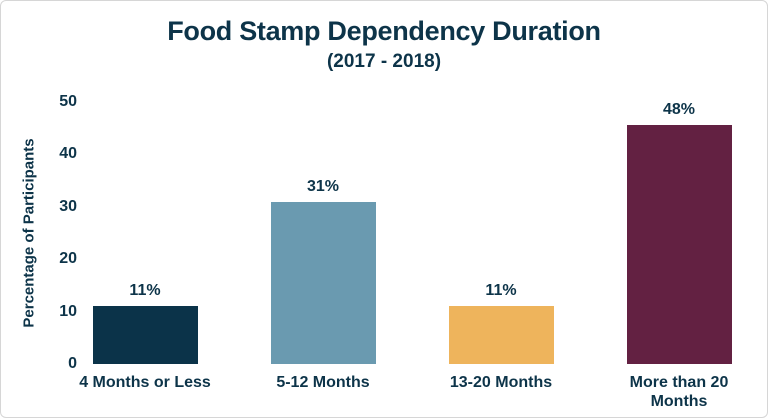  I want to click on bar-value-label: 31%, so click(323, 186).